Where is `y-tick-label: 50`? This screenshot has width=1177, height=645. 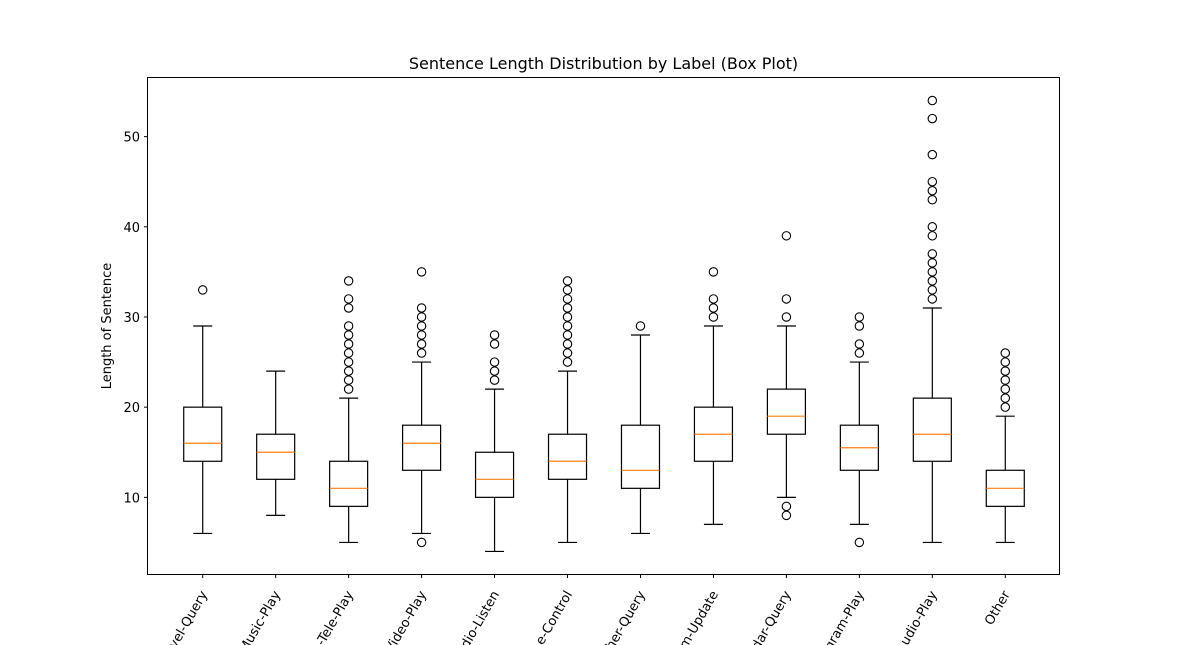 y-tick-label: 50 is located at coordinates (131, 138).